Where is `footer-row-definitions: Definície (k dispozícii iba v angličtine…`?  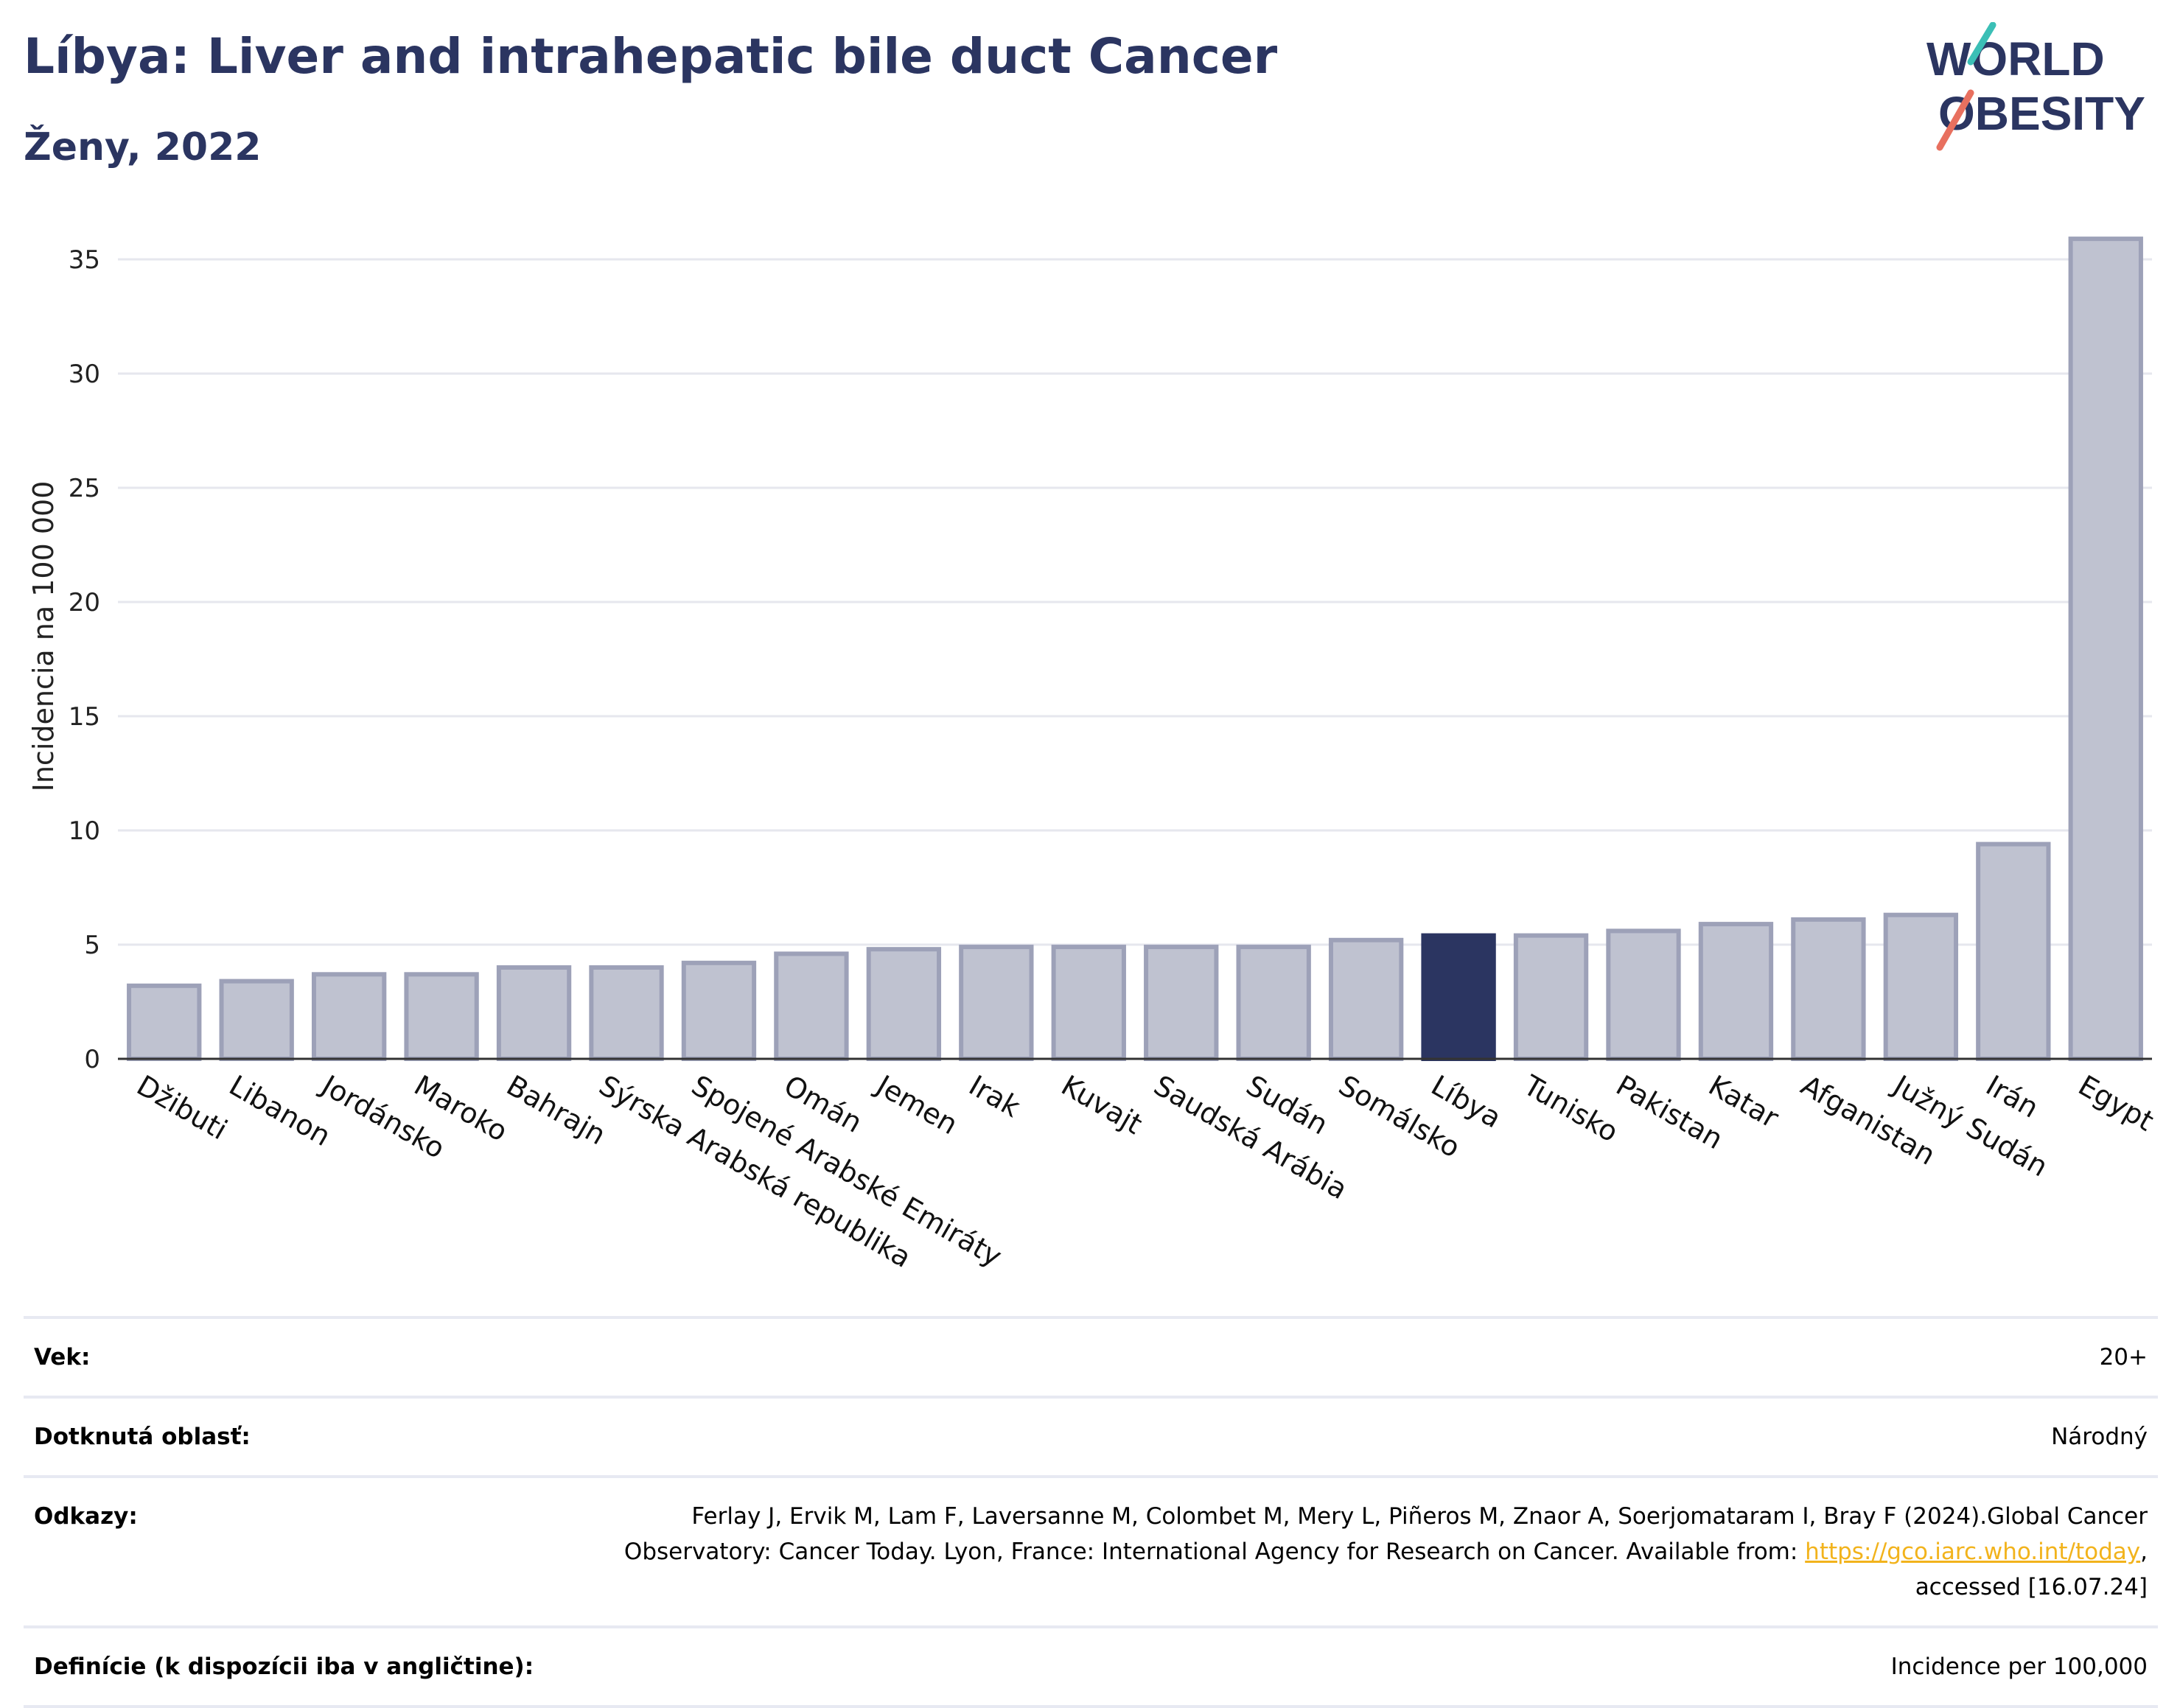
footer-row-definitions: Definície (k dispozícii iba v angličtine… is located at coordinates (1091, 1666).